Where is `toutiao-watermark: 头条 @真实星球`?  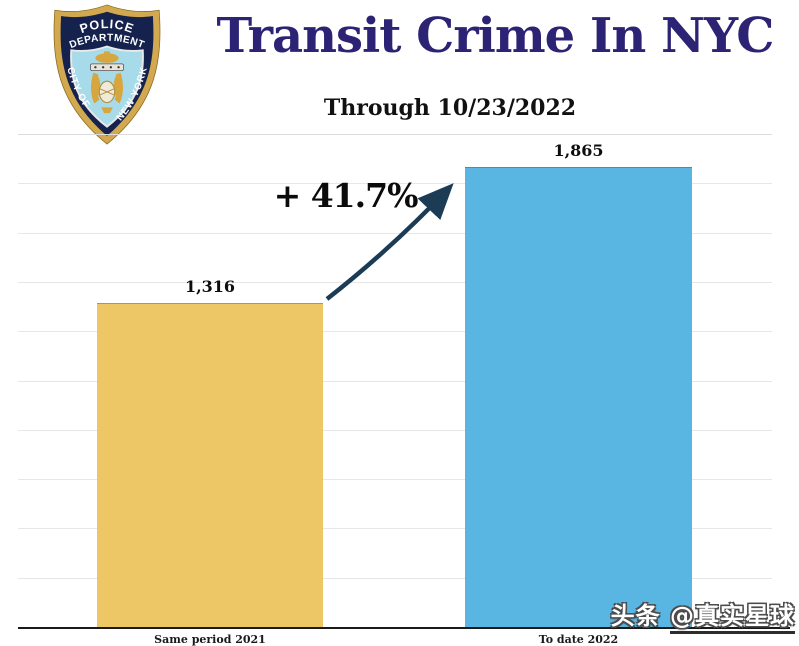 toutiao-watermark: 头条 @真实星球 is located at coordinates (702, 615).